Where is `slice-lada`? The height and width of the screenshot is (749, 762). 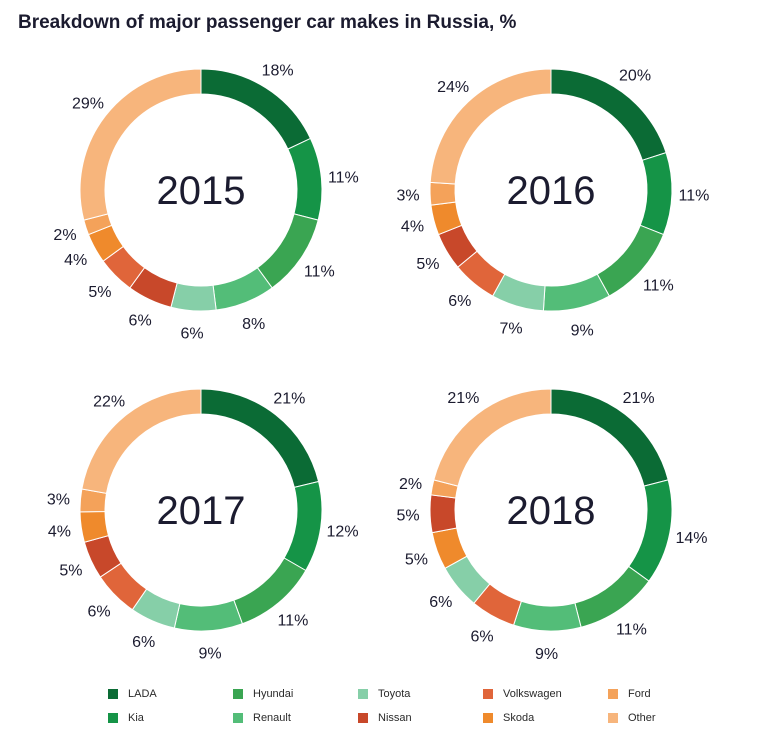 slice-lada is located at coordinates (256, 109).